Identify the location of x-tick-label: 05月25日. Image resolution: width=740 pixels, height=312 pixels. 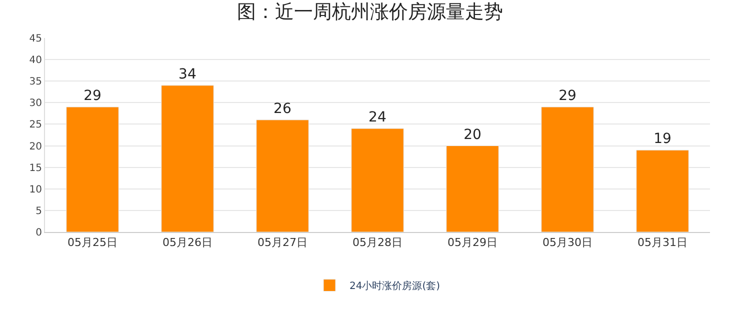
(93, 243).